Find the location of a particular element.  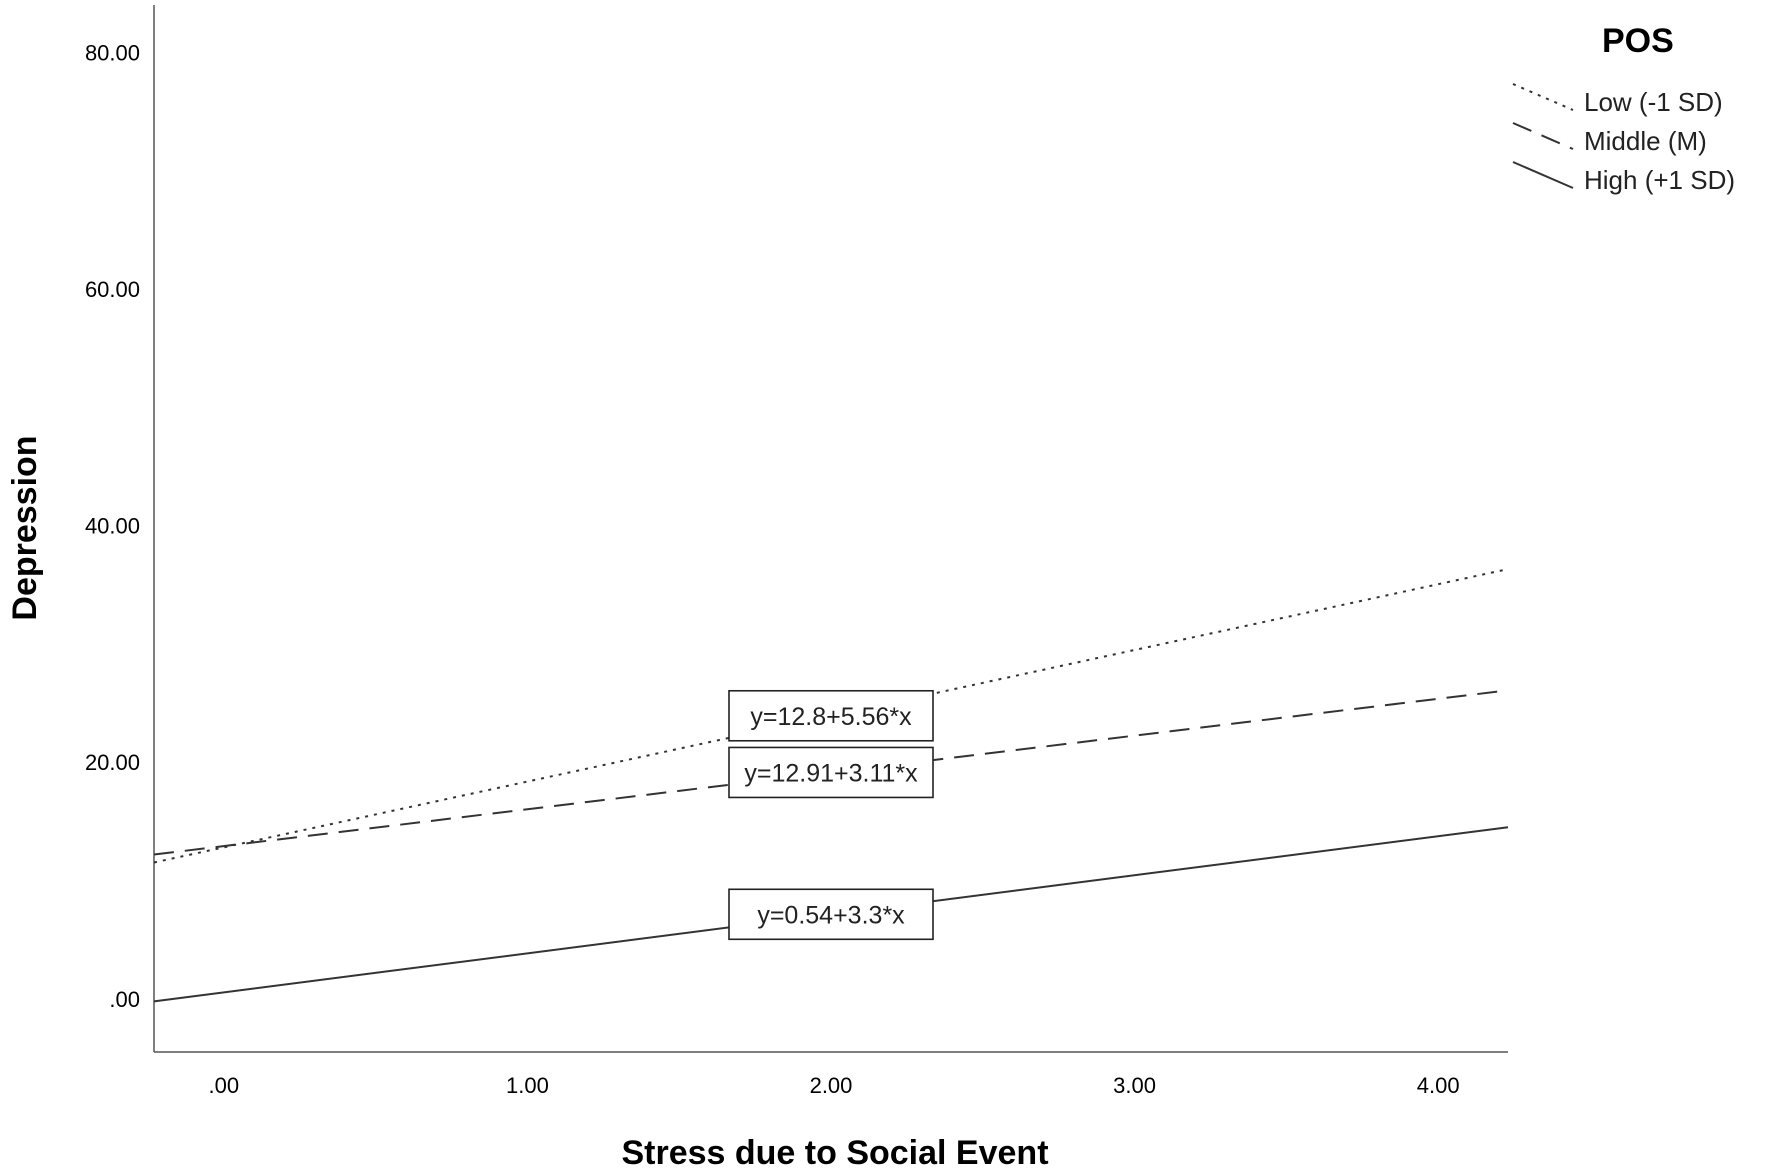

legend-label: High (+1 SD) is located at coordinates (1659, 180).